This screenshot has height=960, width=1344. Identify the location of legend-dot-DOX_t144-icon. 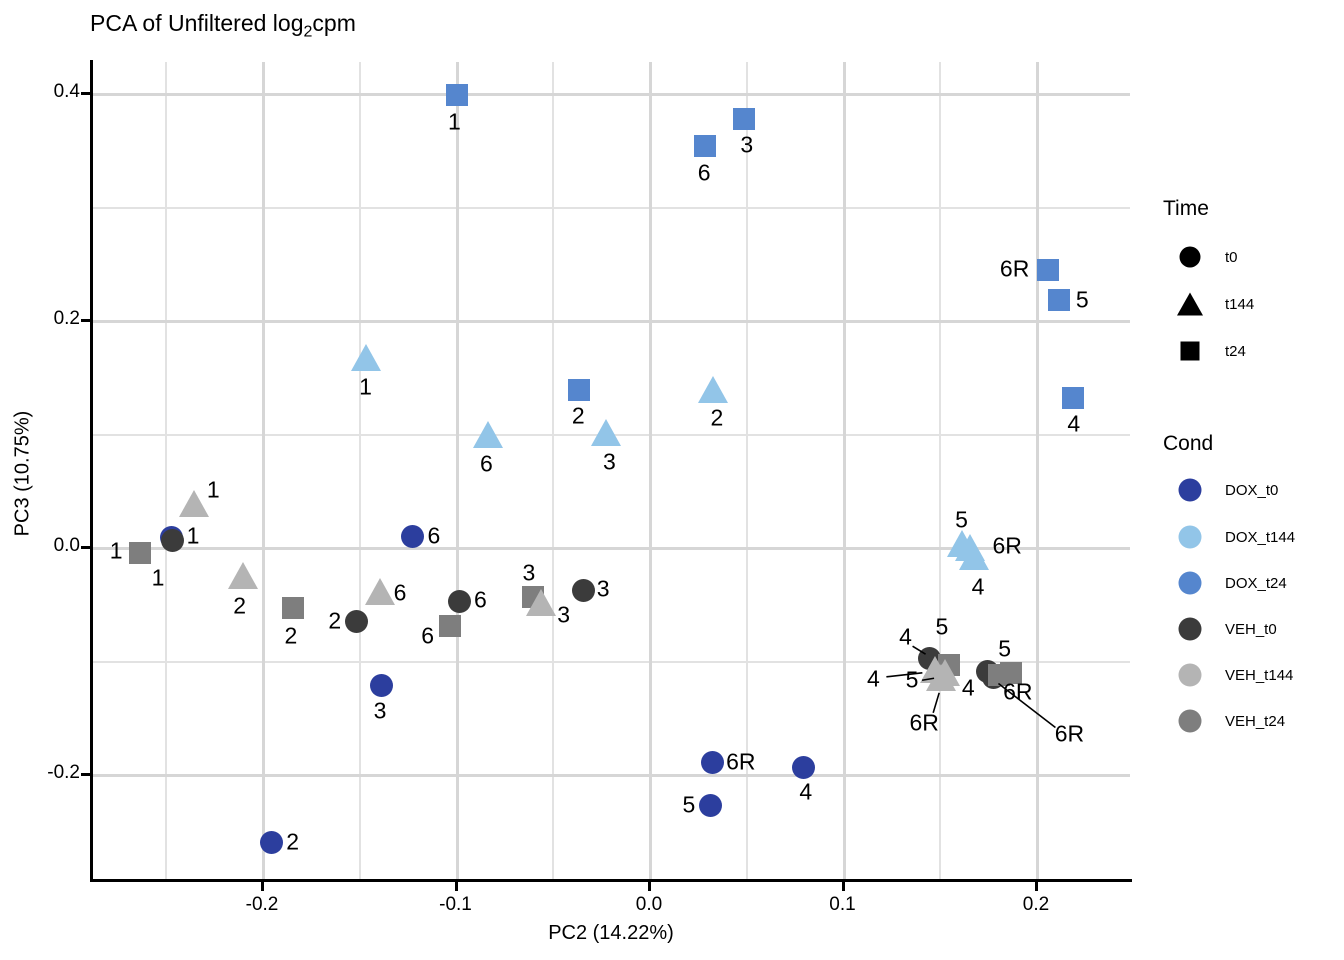
(1190, 537).